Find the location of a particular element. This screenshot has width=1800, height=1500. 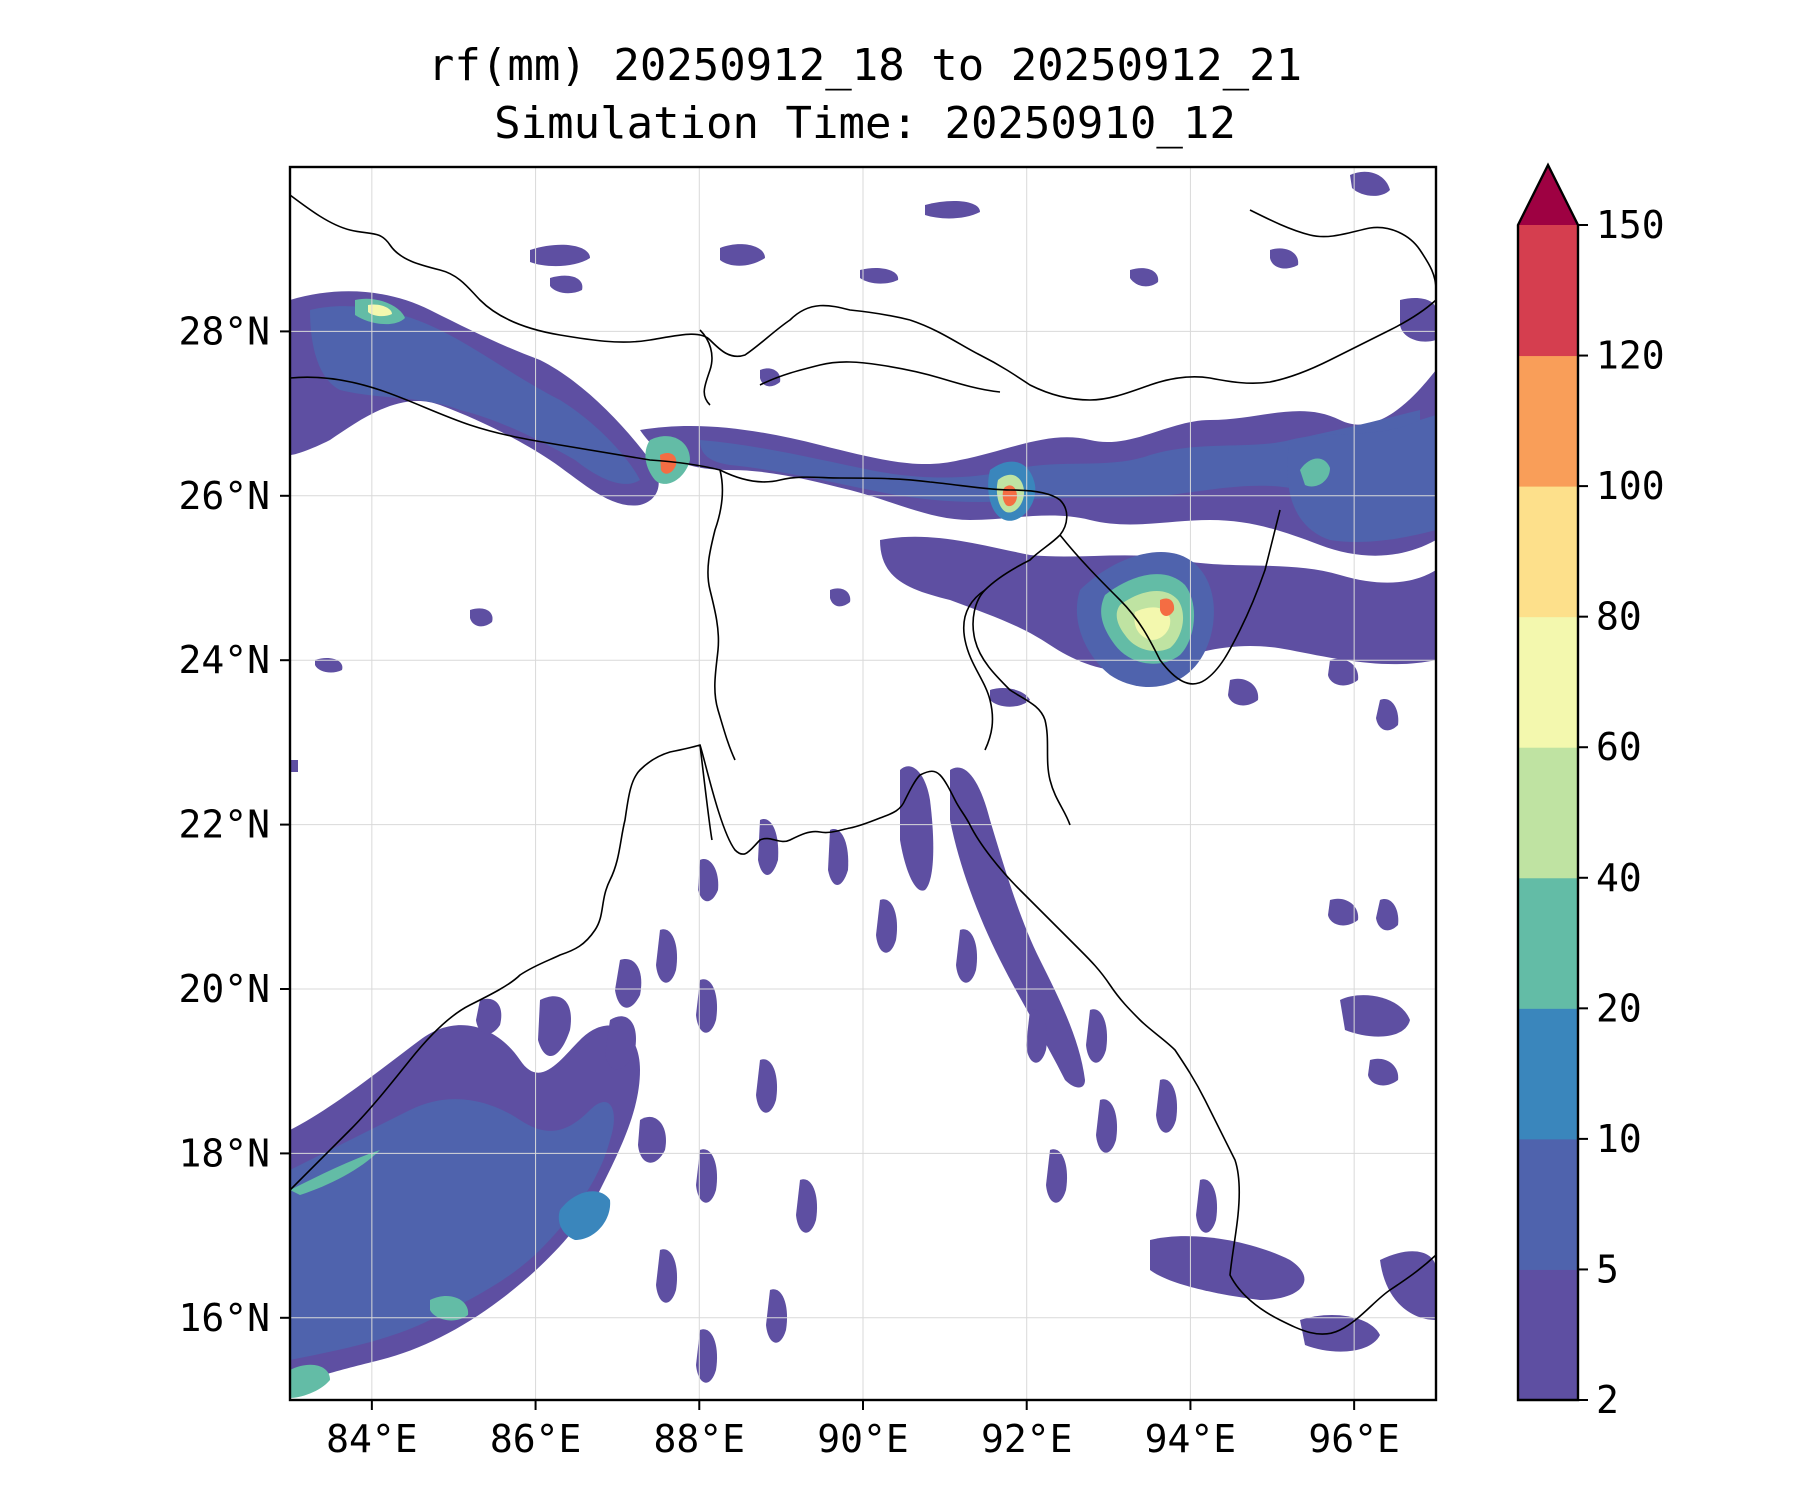

border-assam-north is located at coordinates (1172, 350).